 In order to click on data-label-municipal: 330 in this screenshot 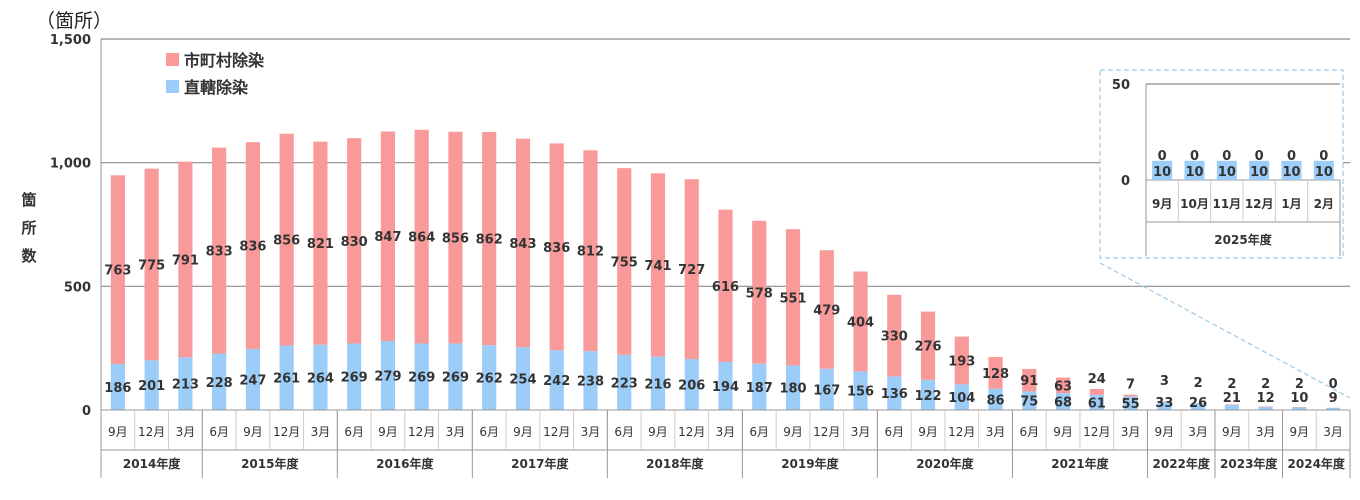, I will do `click(894, 337)`.